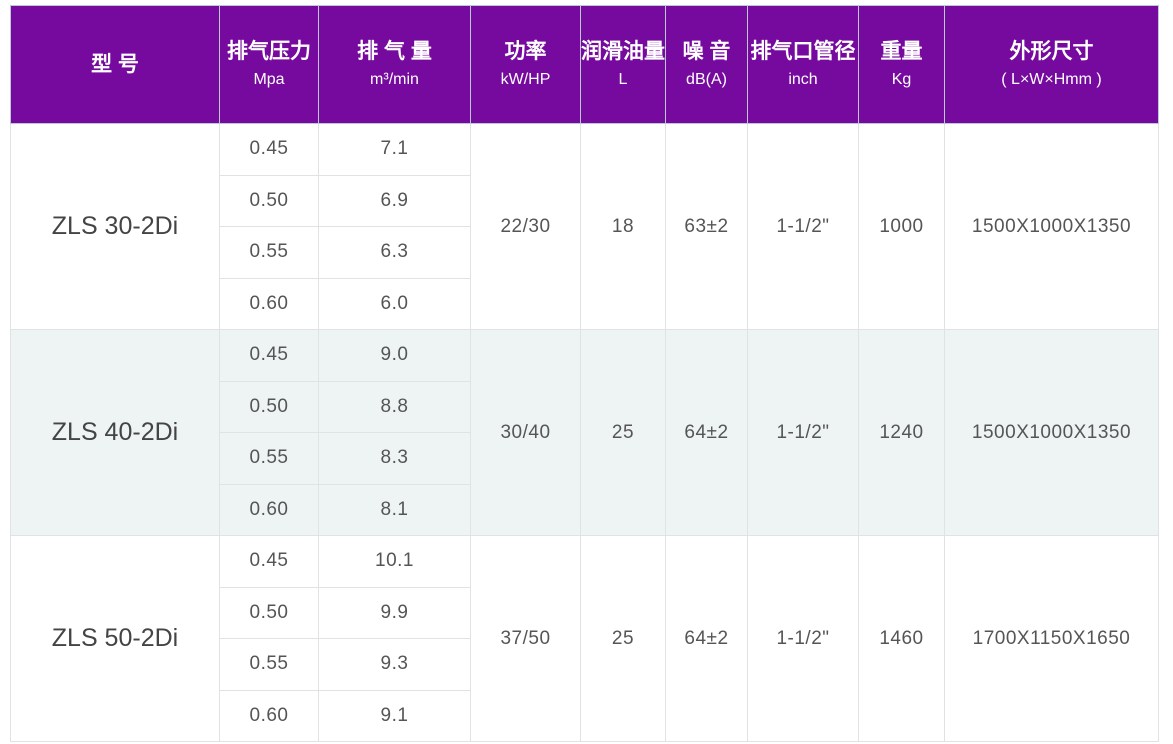 The width and height of the screenshot is (1173, 744). I want to click on header-noise: 噪 音 dB(A), so click(706, 64).